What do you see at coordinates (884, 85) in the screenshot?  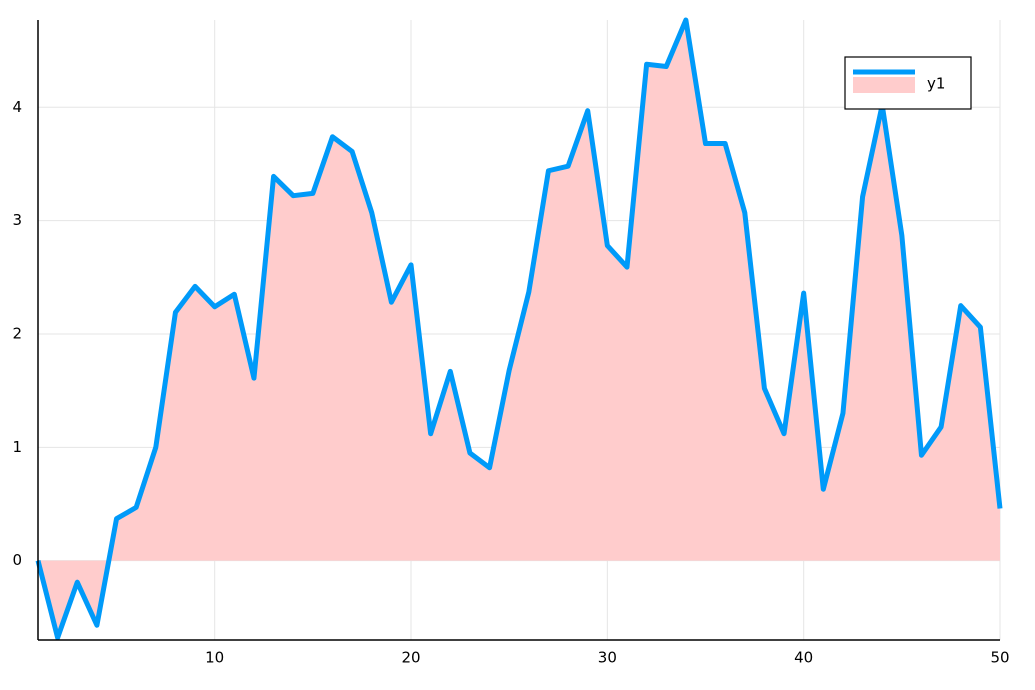 I see `legend-fill` at bounding box center [884, 85].